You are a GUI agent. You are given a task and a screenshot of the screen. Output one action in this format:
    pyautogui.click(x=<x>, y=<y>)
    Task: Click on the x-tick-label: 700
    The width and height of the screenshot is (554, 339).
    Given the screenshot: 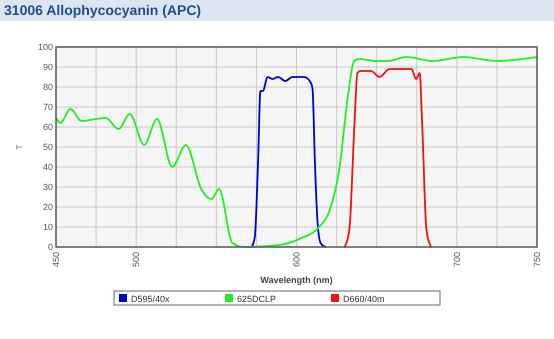 What is the action you would take?
    pyautogui.click(x=457, y=260)
    